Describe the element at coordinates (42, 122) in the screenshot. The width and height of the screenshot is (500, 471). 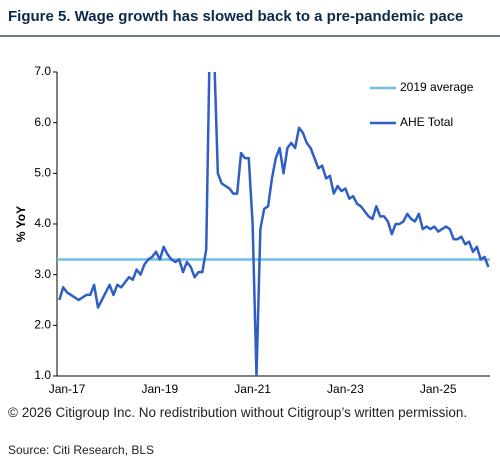
I see `y-tick-label: 6.0` at that location.